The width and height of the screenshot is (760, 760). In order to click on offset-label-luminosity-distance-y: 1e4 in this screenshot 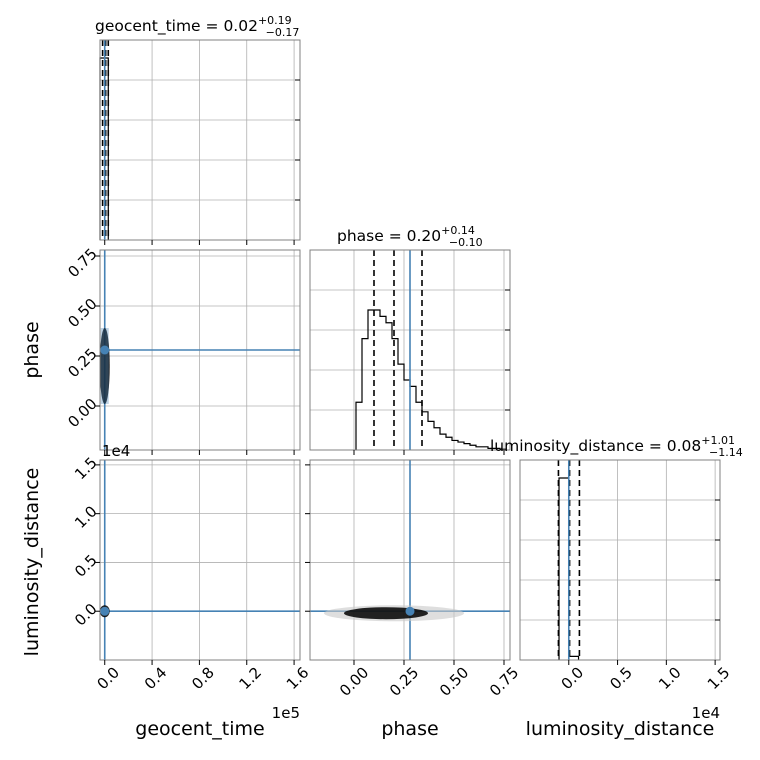, I will do `click(116, 451)`.